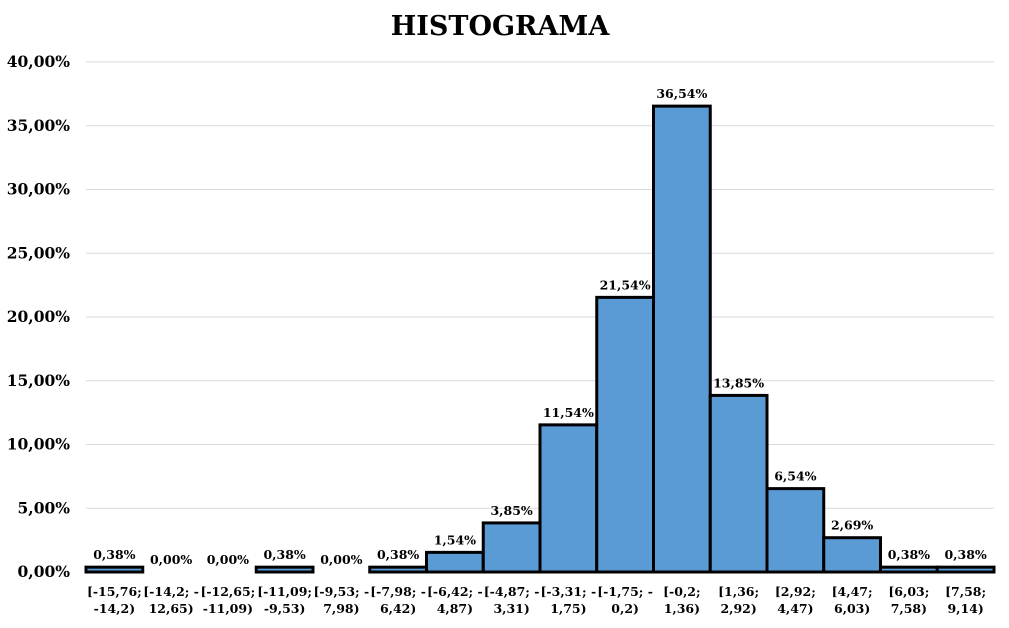 This screenshot has width=1009, height=628. Describe the element at coordinates (681, 600) in the screenshot. I see `x-tick-label: [-0,2; 1,36)` at that location.